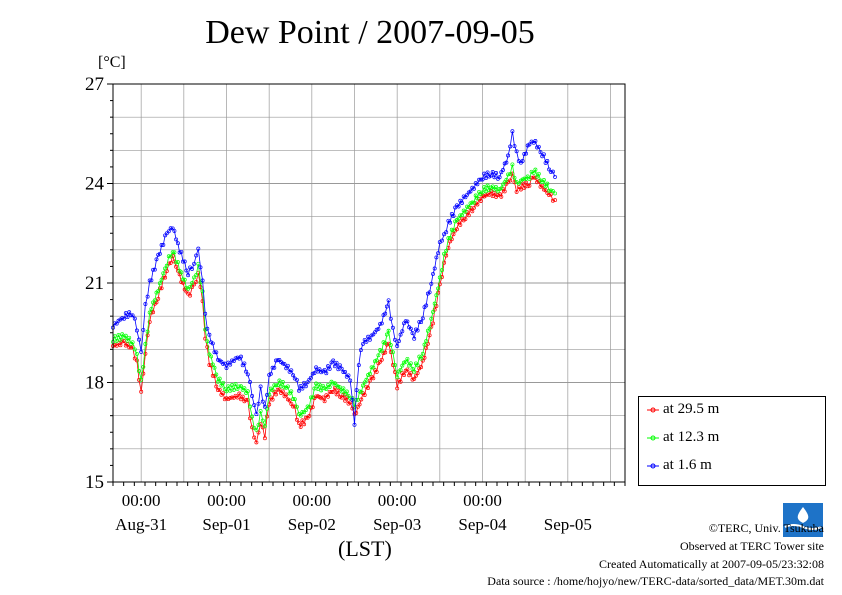  I want to click on x-time-label: 00:00, so click(141, 500).